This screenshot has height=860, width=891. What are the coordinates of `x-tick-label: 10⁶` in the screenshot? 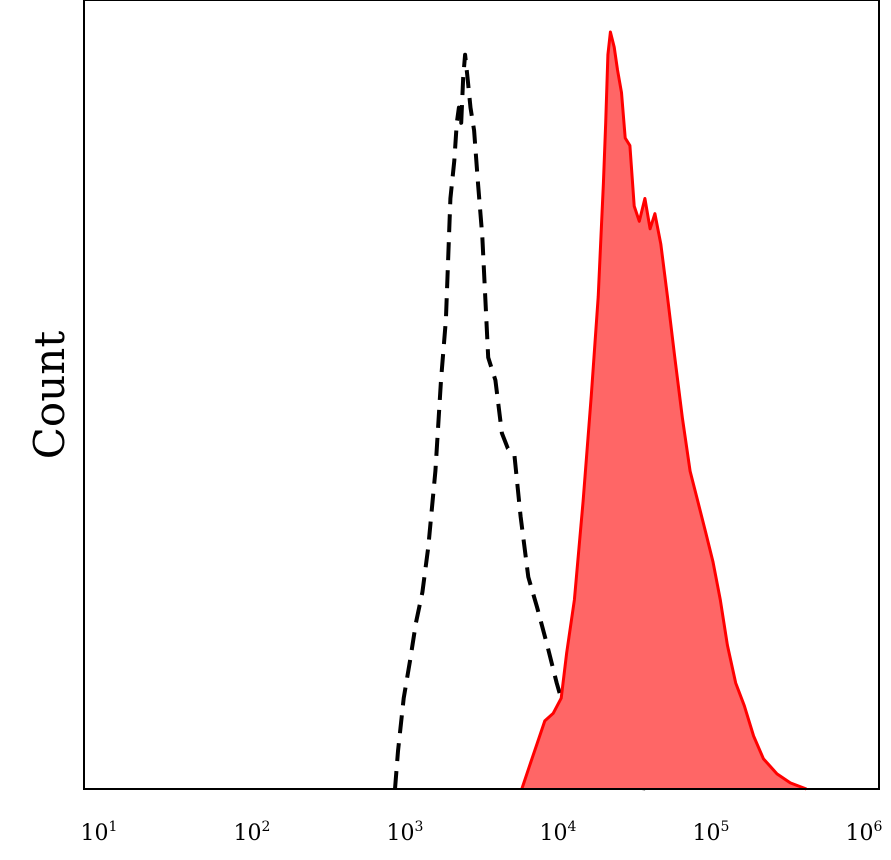 It's located at (864, 832).